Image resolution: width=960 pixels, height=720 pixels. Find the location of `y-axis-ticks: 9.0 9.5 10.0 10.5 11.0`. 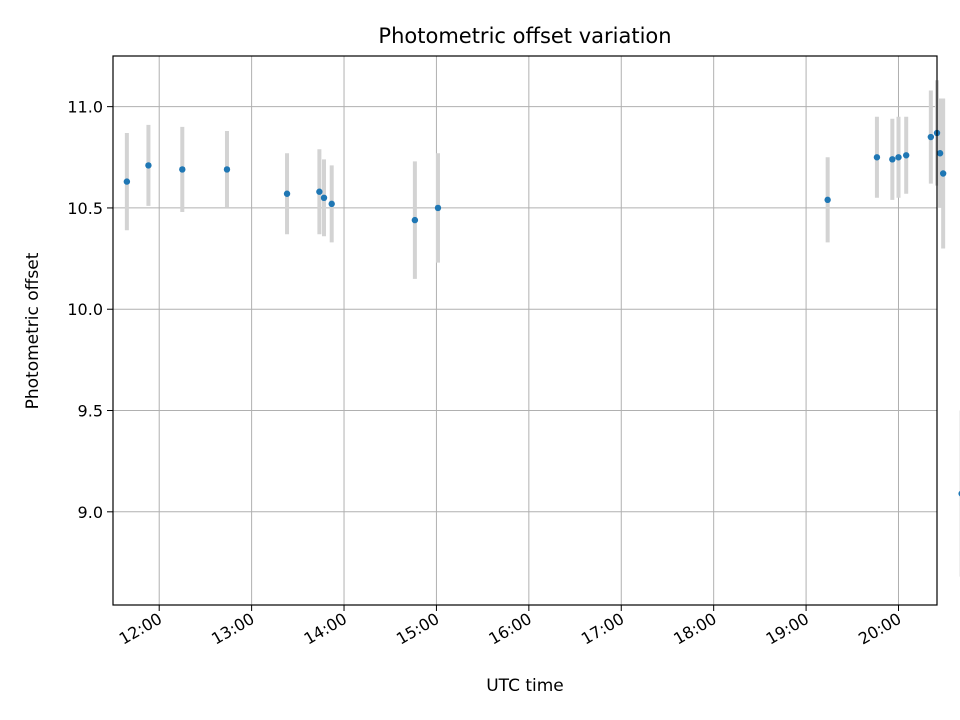

y-axis-ticks: 9.0 9.5 10.0 10.5 11.0 is located at coordinates (90, 310).